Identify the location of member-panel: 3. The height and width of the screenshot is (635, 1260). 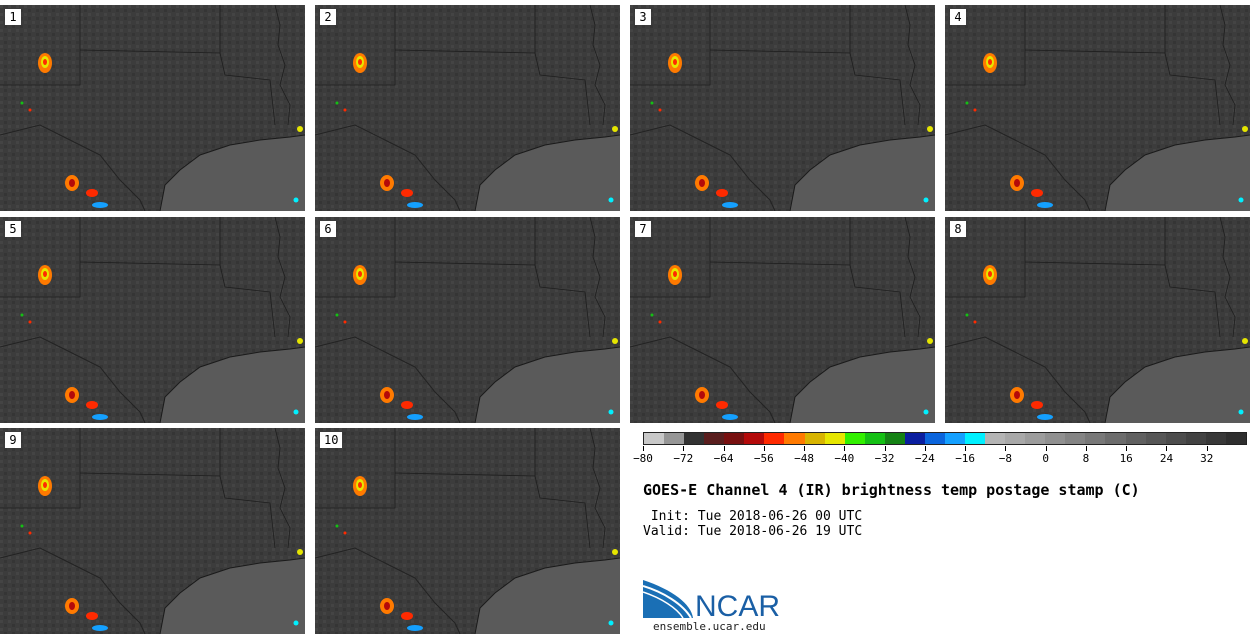
(782, 108).